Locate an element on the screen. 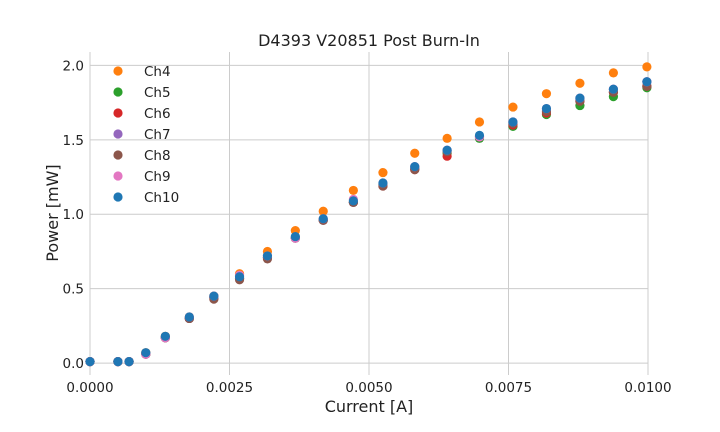  x-tick-label: 0.0050 is located at coordinates (368, 388).